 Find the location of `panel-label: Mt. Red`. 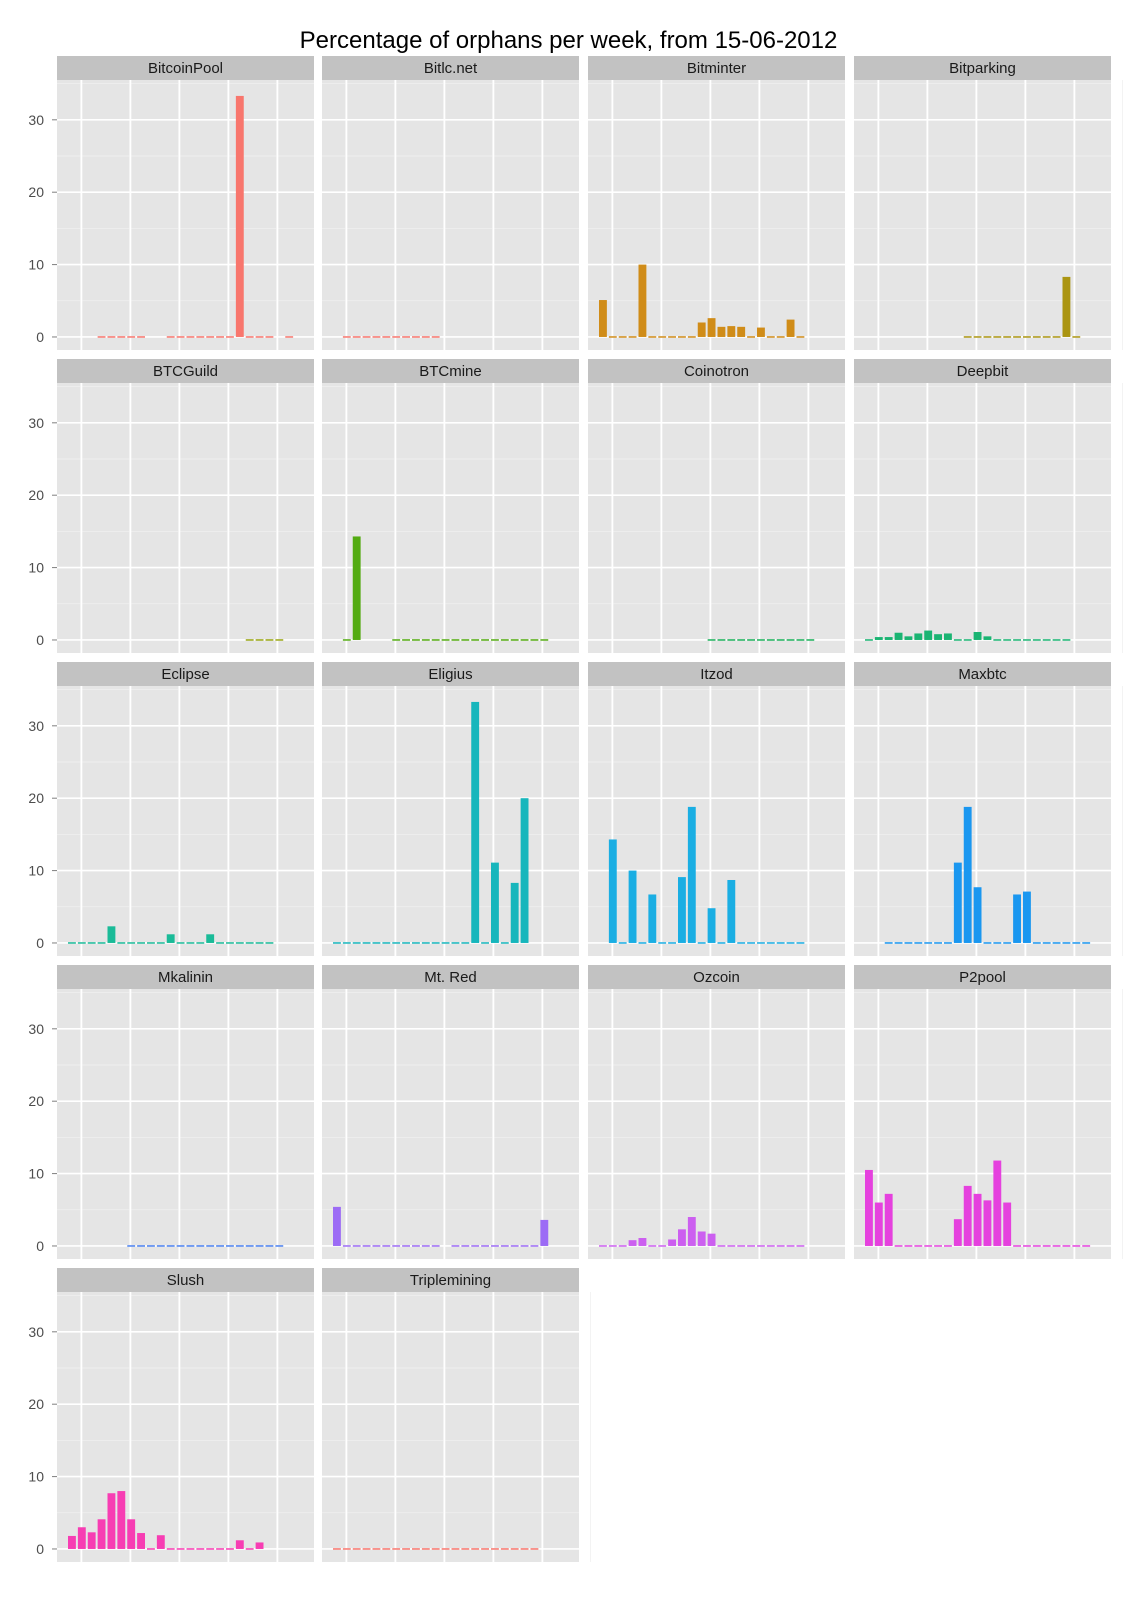

panel-label: Mt. Red is located at coordinates (450, 977).